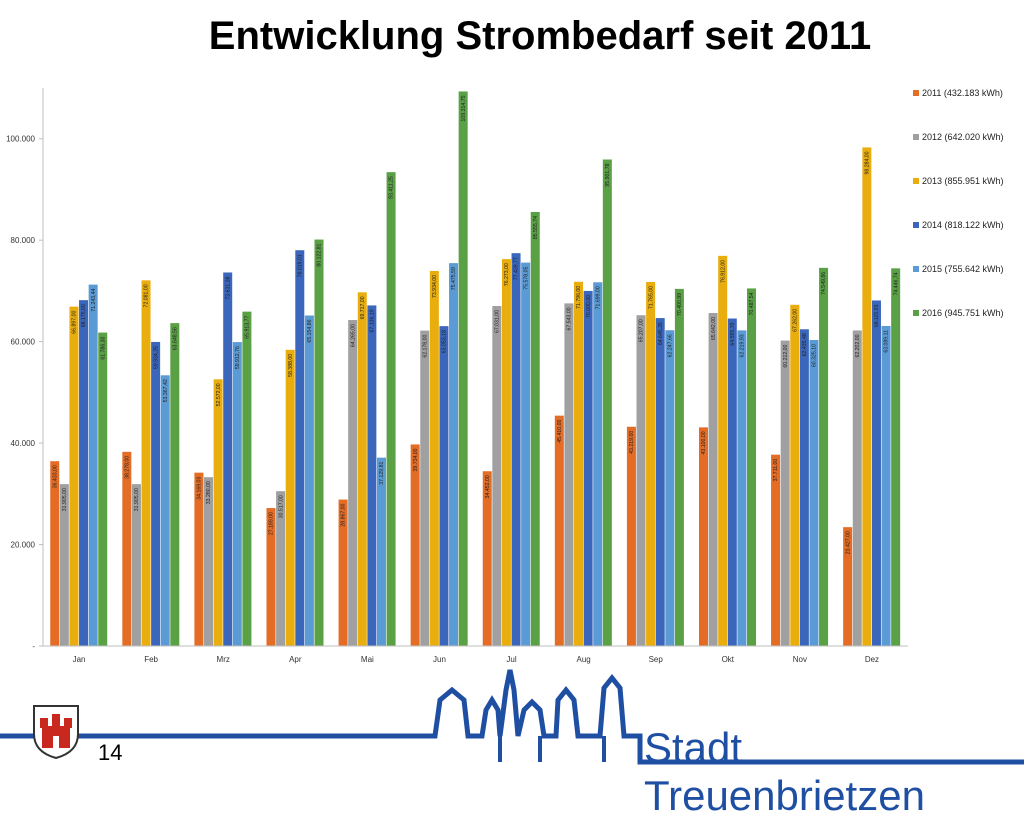  What do you see at coordinates (219, 394) in the screenshot?
I see `bar-value-label: 52.572,00` at bounding box center [219, 394].